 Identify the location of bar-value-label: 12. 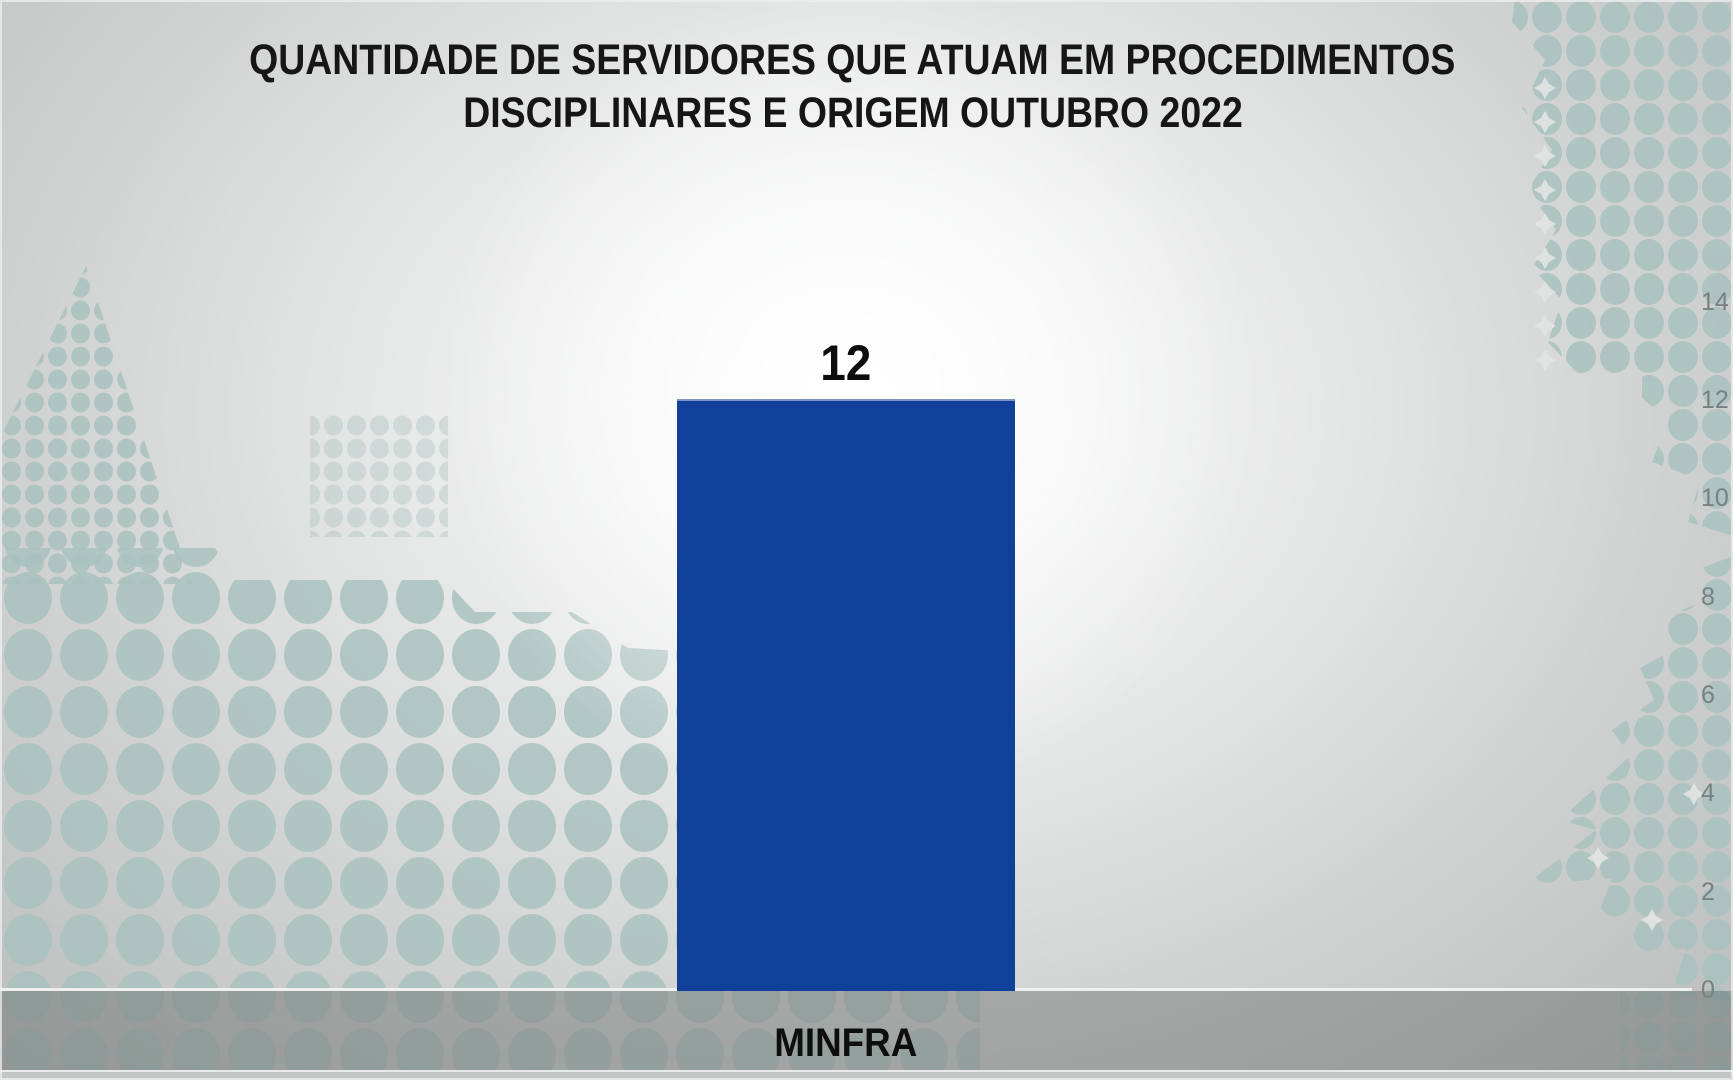
(846, 363).